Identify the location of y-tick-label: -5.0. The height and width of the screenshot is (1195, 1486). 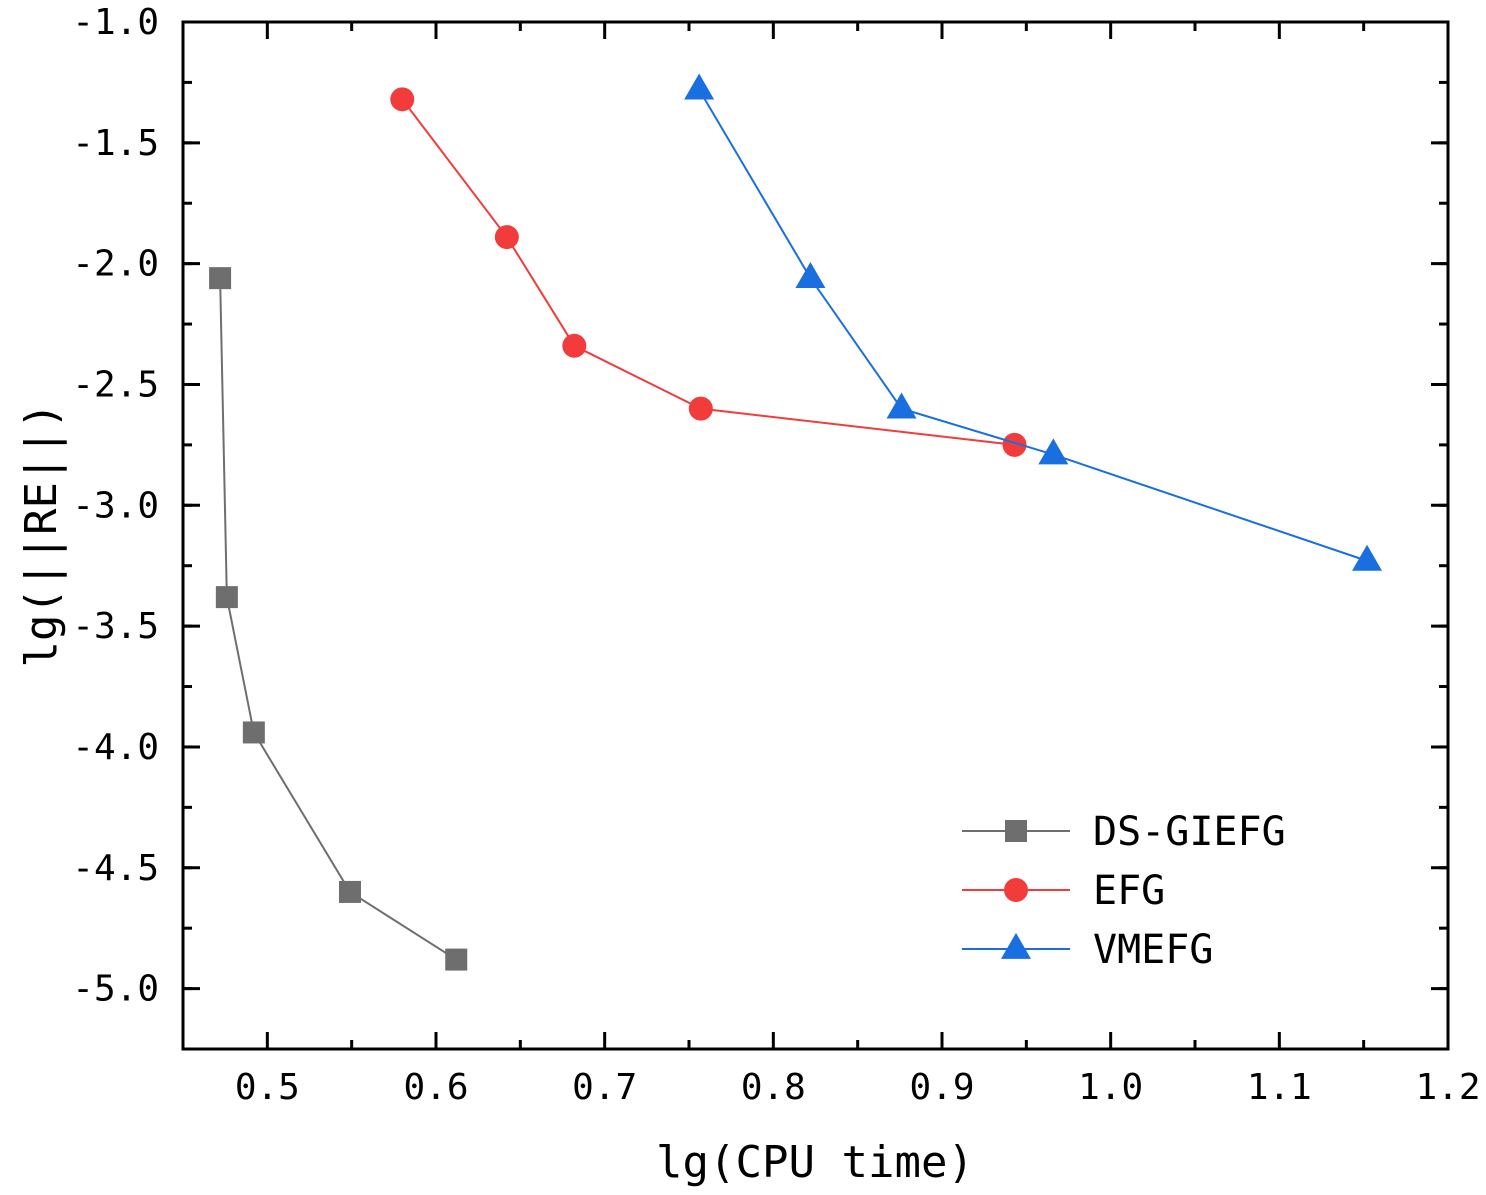
(115, 989).